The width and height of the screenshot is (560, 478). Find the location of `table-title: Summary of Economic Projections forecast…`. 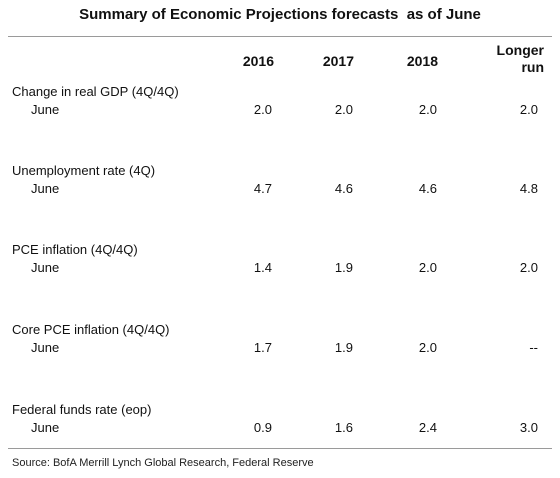

table-title: Summary of Economic Projections forecast… is located at coordinates (280, 14).